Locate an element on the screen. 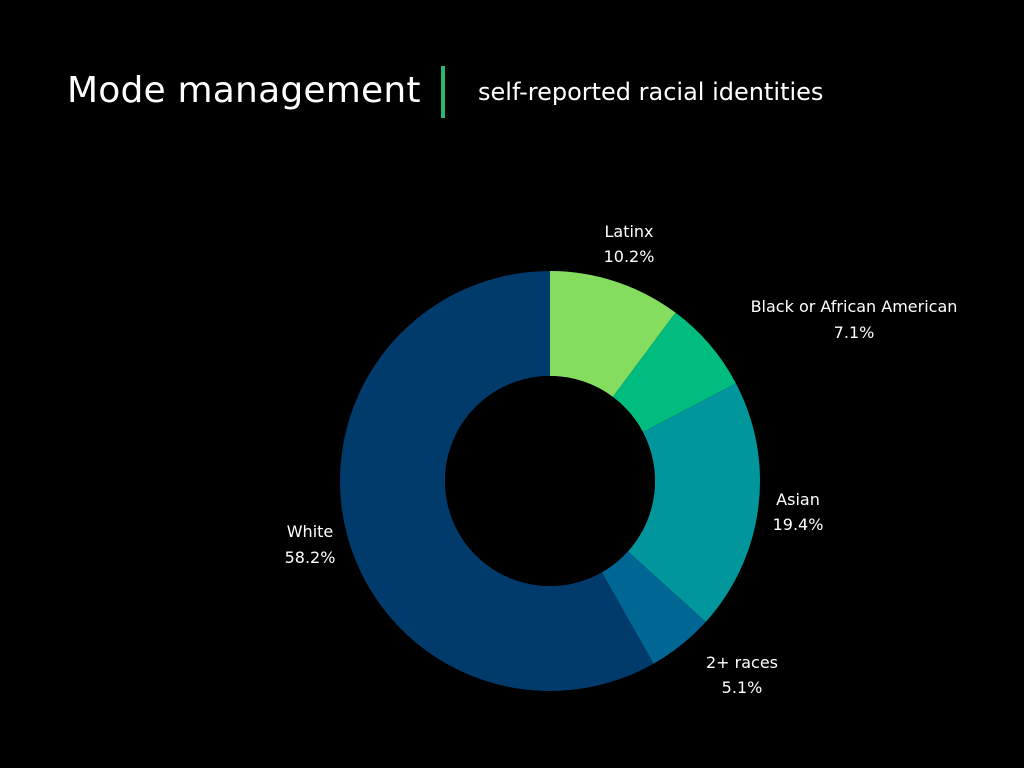 Image resolution: width=1024 pixels, height=768 pixels. slice-name-label: Latinx is located at coordinates (628, 231).